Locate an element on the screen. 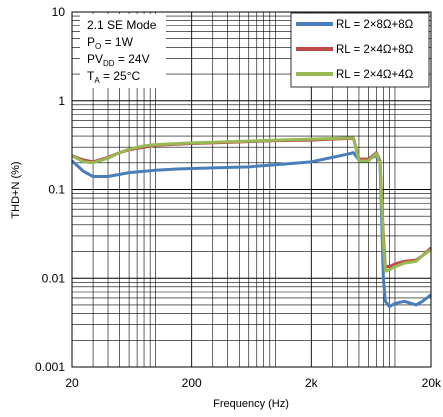 Image resolution: width=443 pixels, height=417 pixels. y-axis-label: THD+N (%) is located at coordinates (16, 189).